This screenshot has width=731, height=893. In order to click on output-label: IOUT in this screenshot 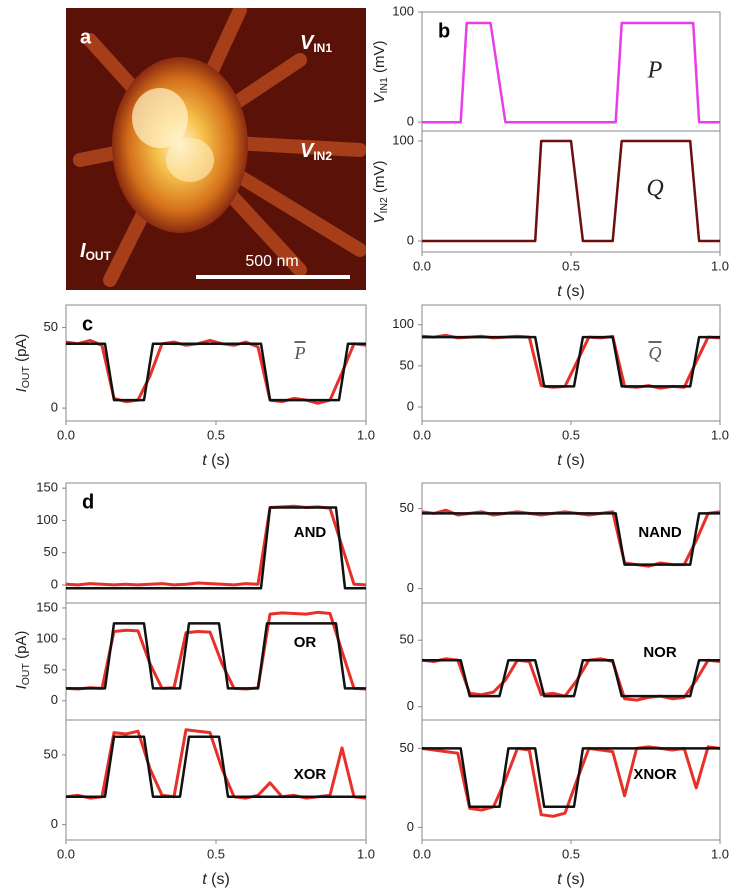, I will do `click(96, 251)`.